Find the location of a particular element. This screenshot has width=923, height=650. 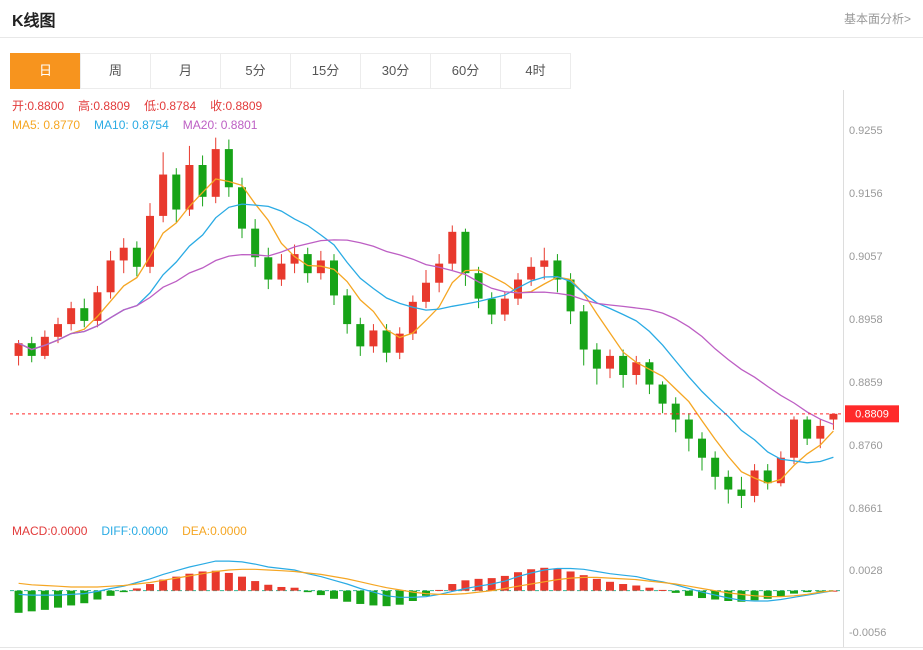

macd-axis-label: -0.0056 is located at coordinates (867, 633).